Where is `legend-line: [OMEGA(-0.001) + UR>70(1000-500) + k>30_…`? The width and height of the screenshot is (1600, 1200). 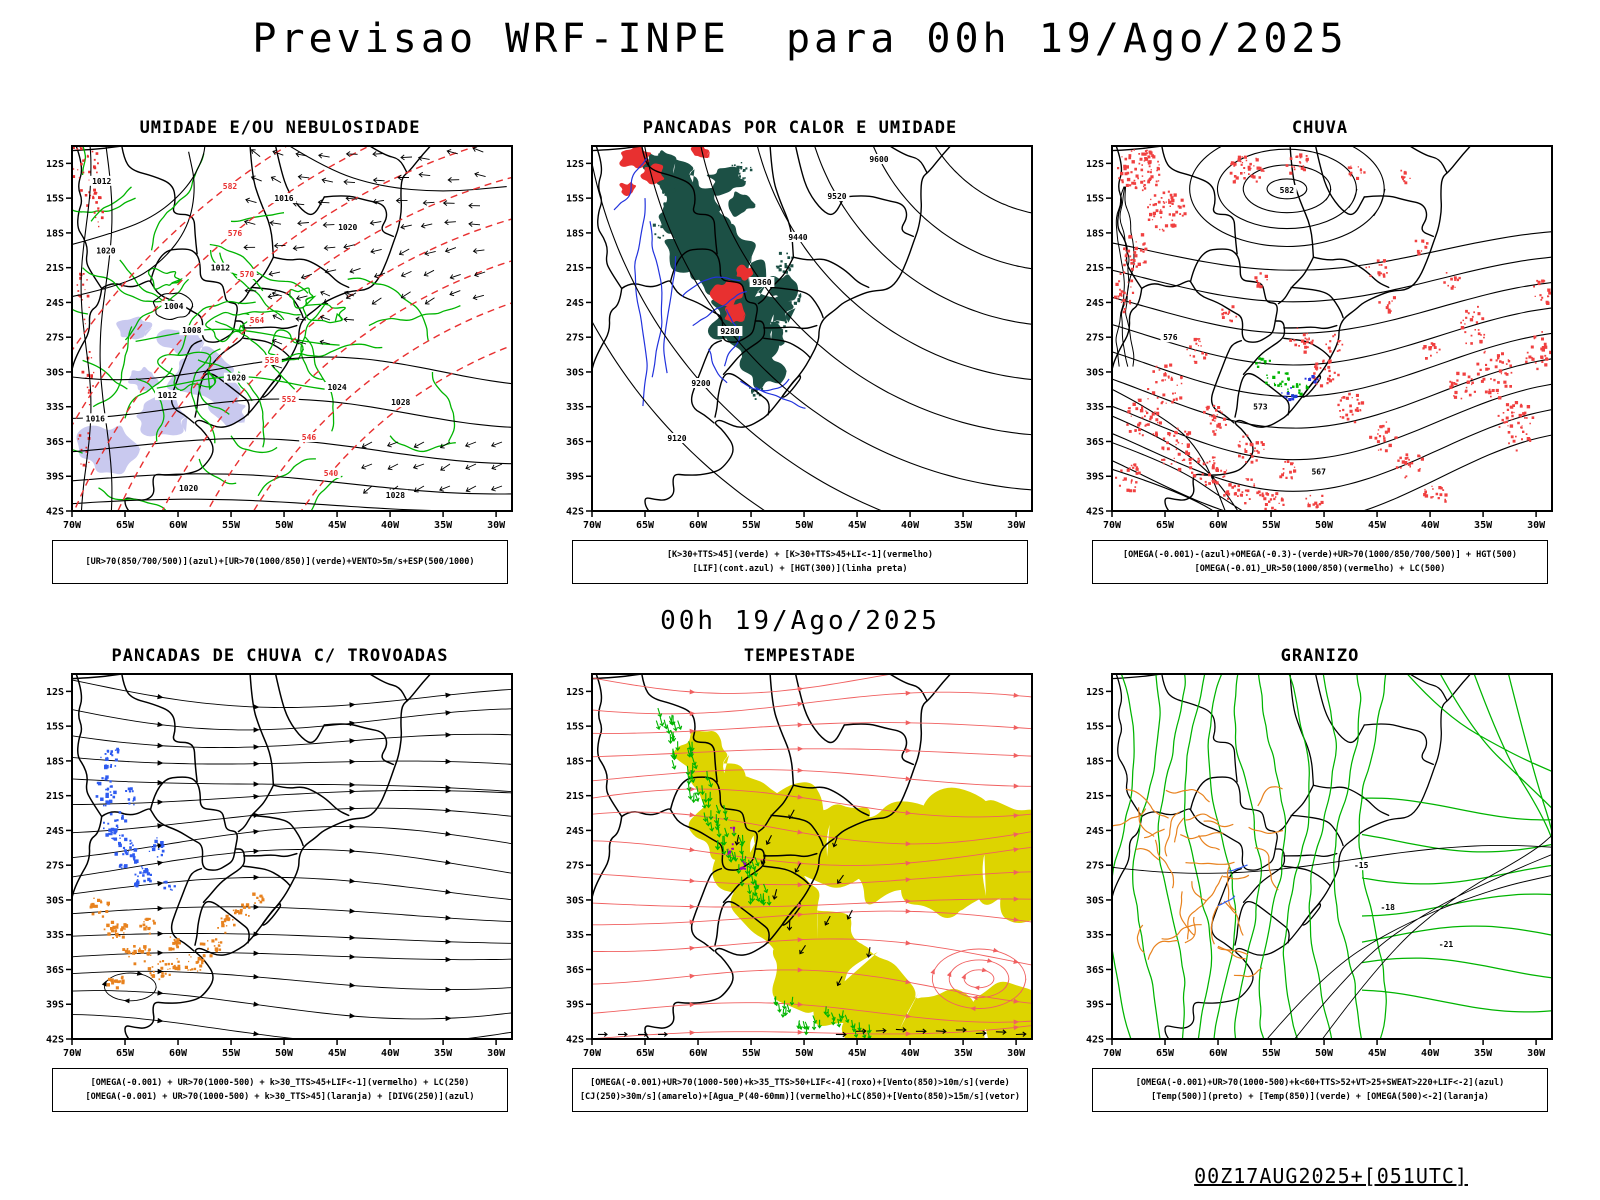 legend-line: [OMEGA(-0.001) + UR>70(1000-500) + k>30_… is located at coordinates (280, 1083).